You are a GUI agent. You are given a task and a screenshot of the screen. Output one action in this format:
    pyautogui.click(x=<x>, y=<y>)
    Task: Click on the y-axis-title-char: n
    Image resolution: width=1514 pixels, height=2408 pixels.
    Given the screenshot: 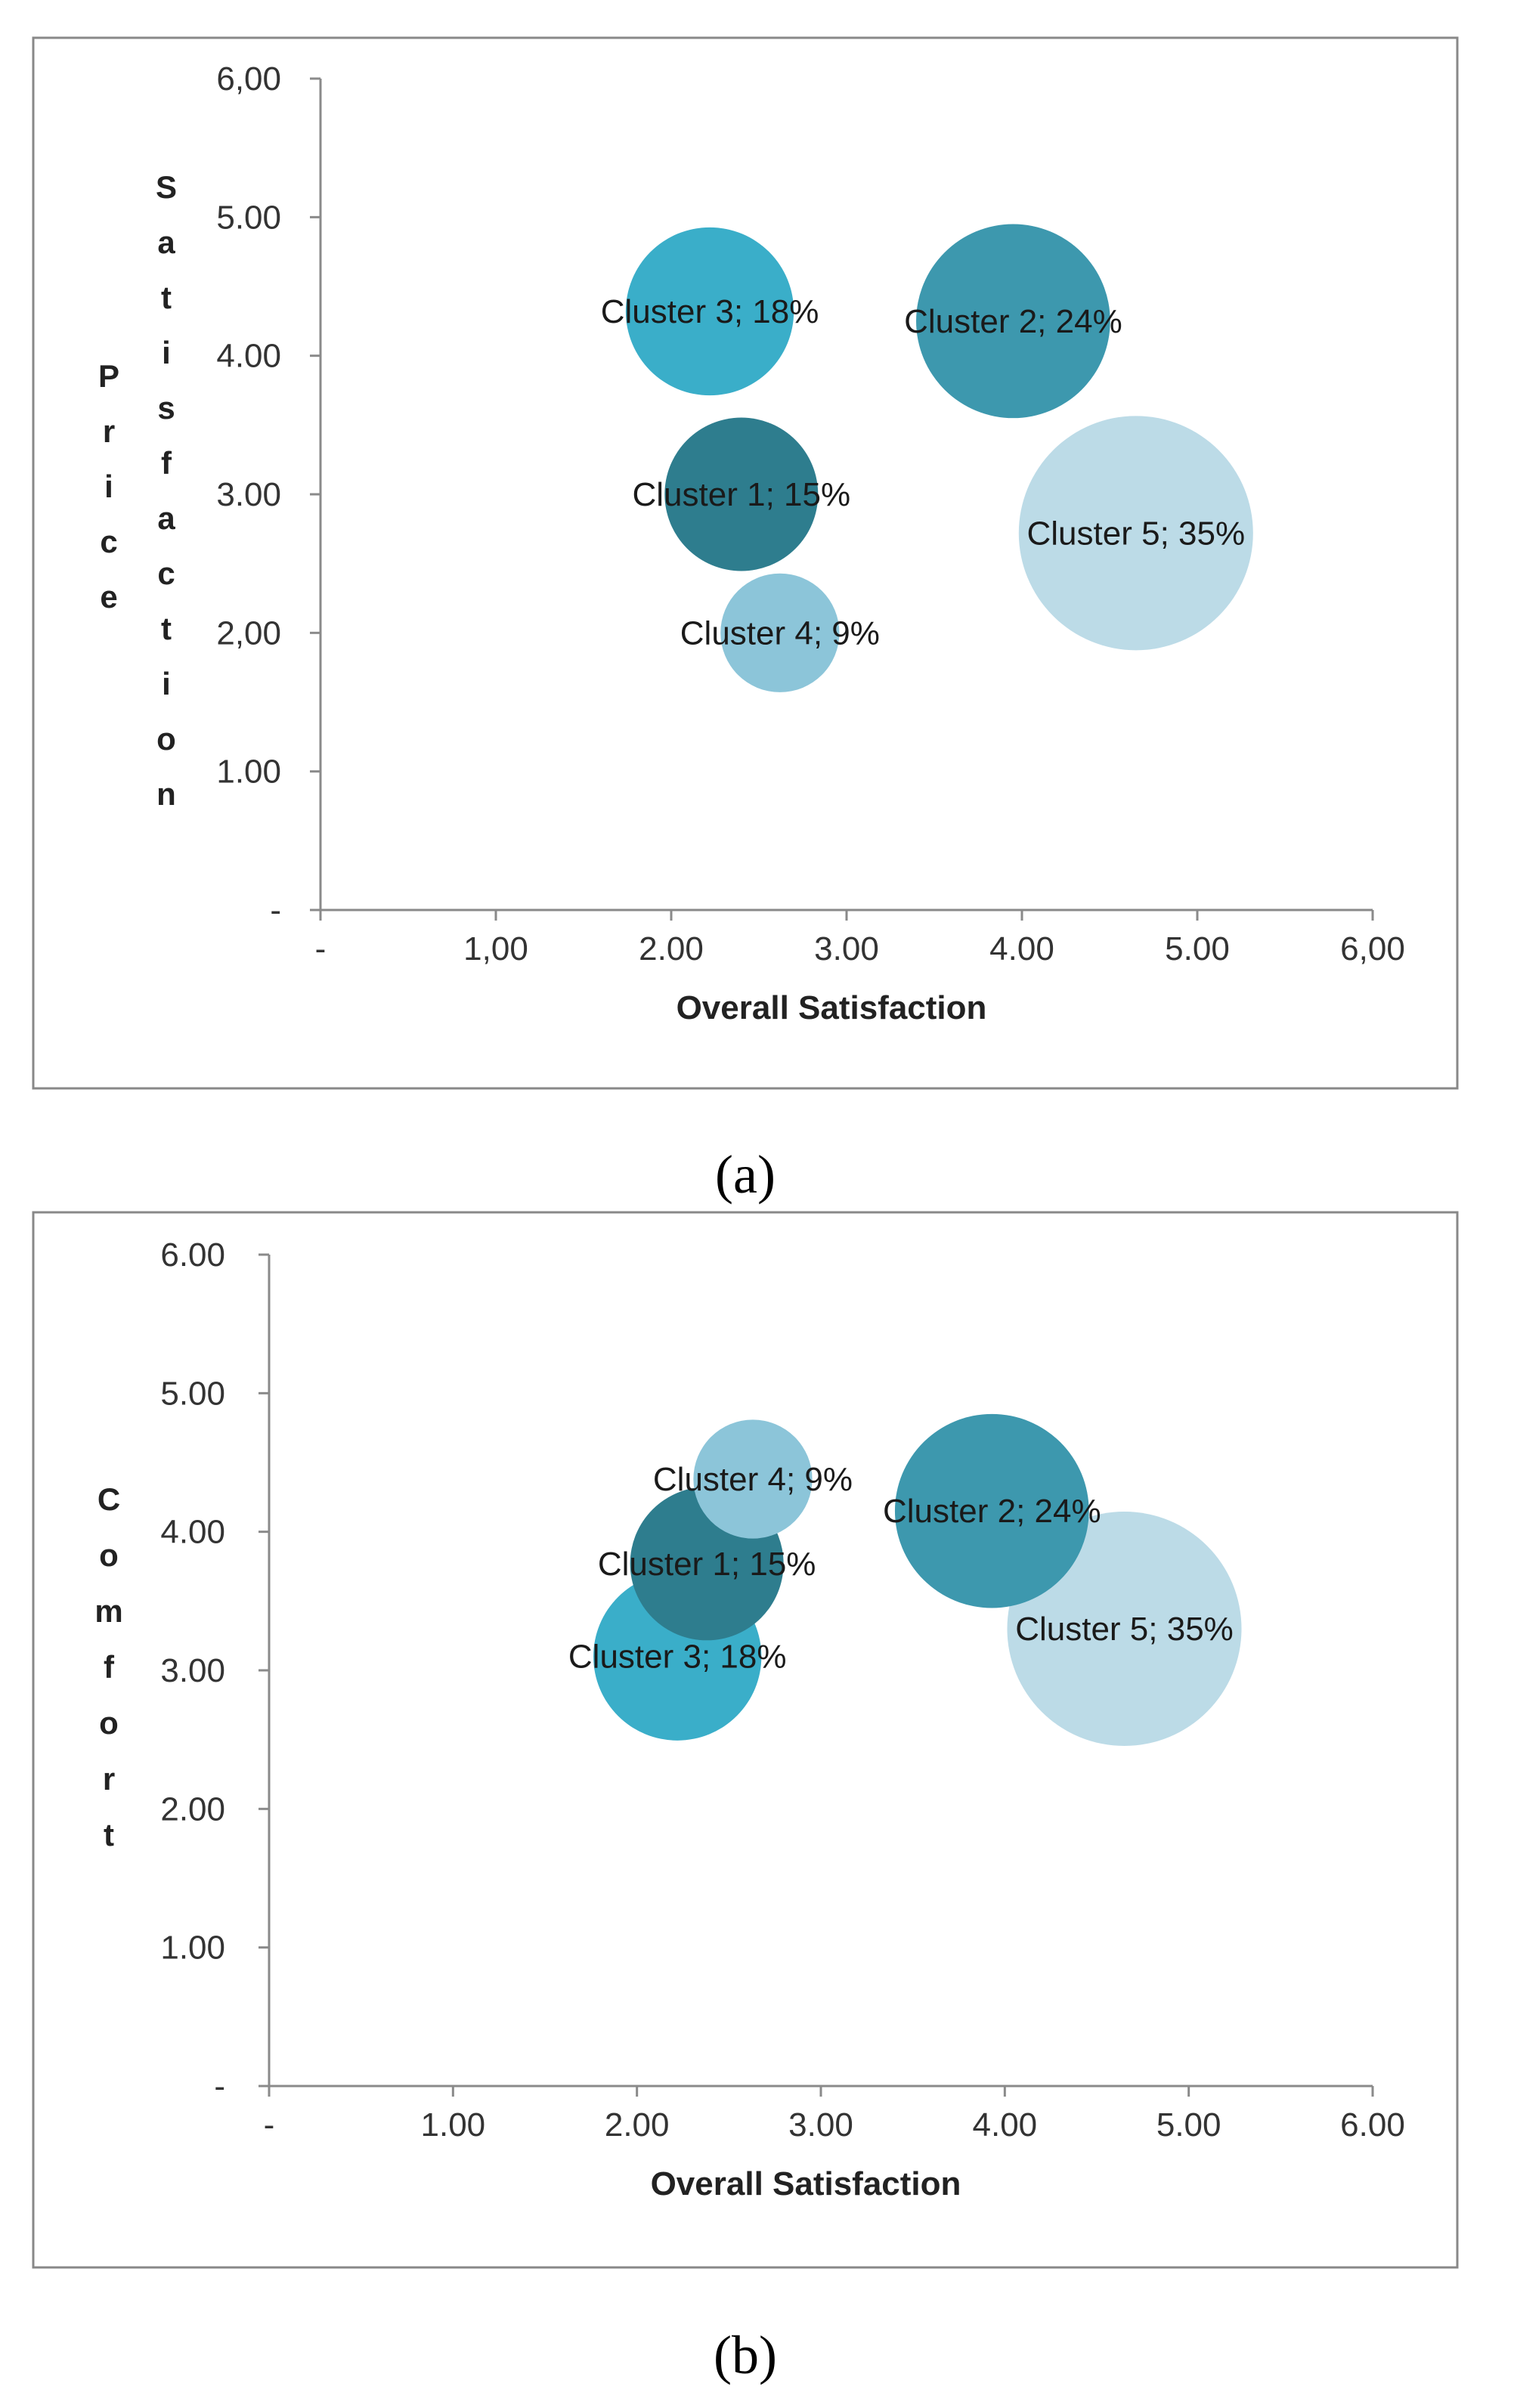 What is the action you would take?
    pyautogui.click(x=166, y=794)
    